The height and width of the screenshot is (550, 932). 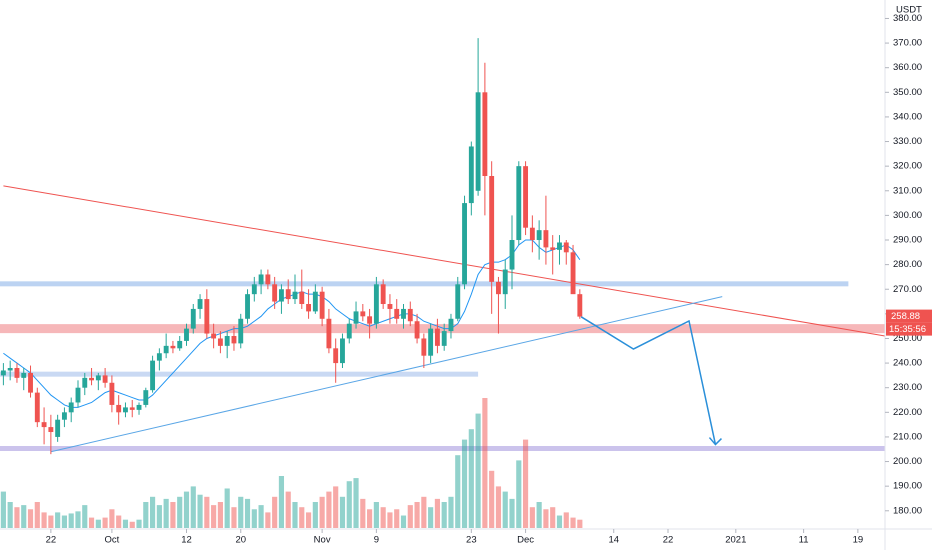 I want to click on y-tick-label: 200.00, so click(x=907, y=461).